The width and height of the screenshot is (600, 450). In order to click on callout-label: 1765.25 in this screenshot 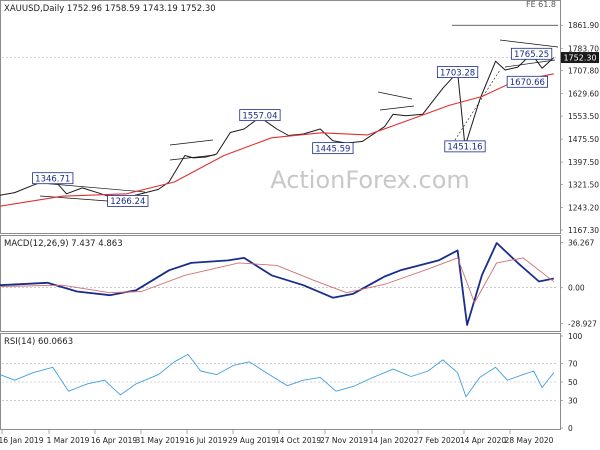, I will do `click(531, 55)`.